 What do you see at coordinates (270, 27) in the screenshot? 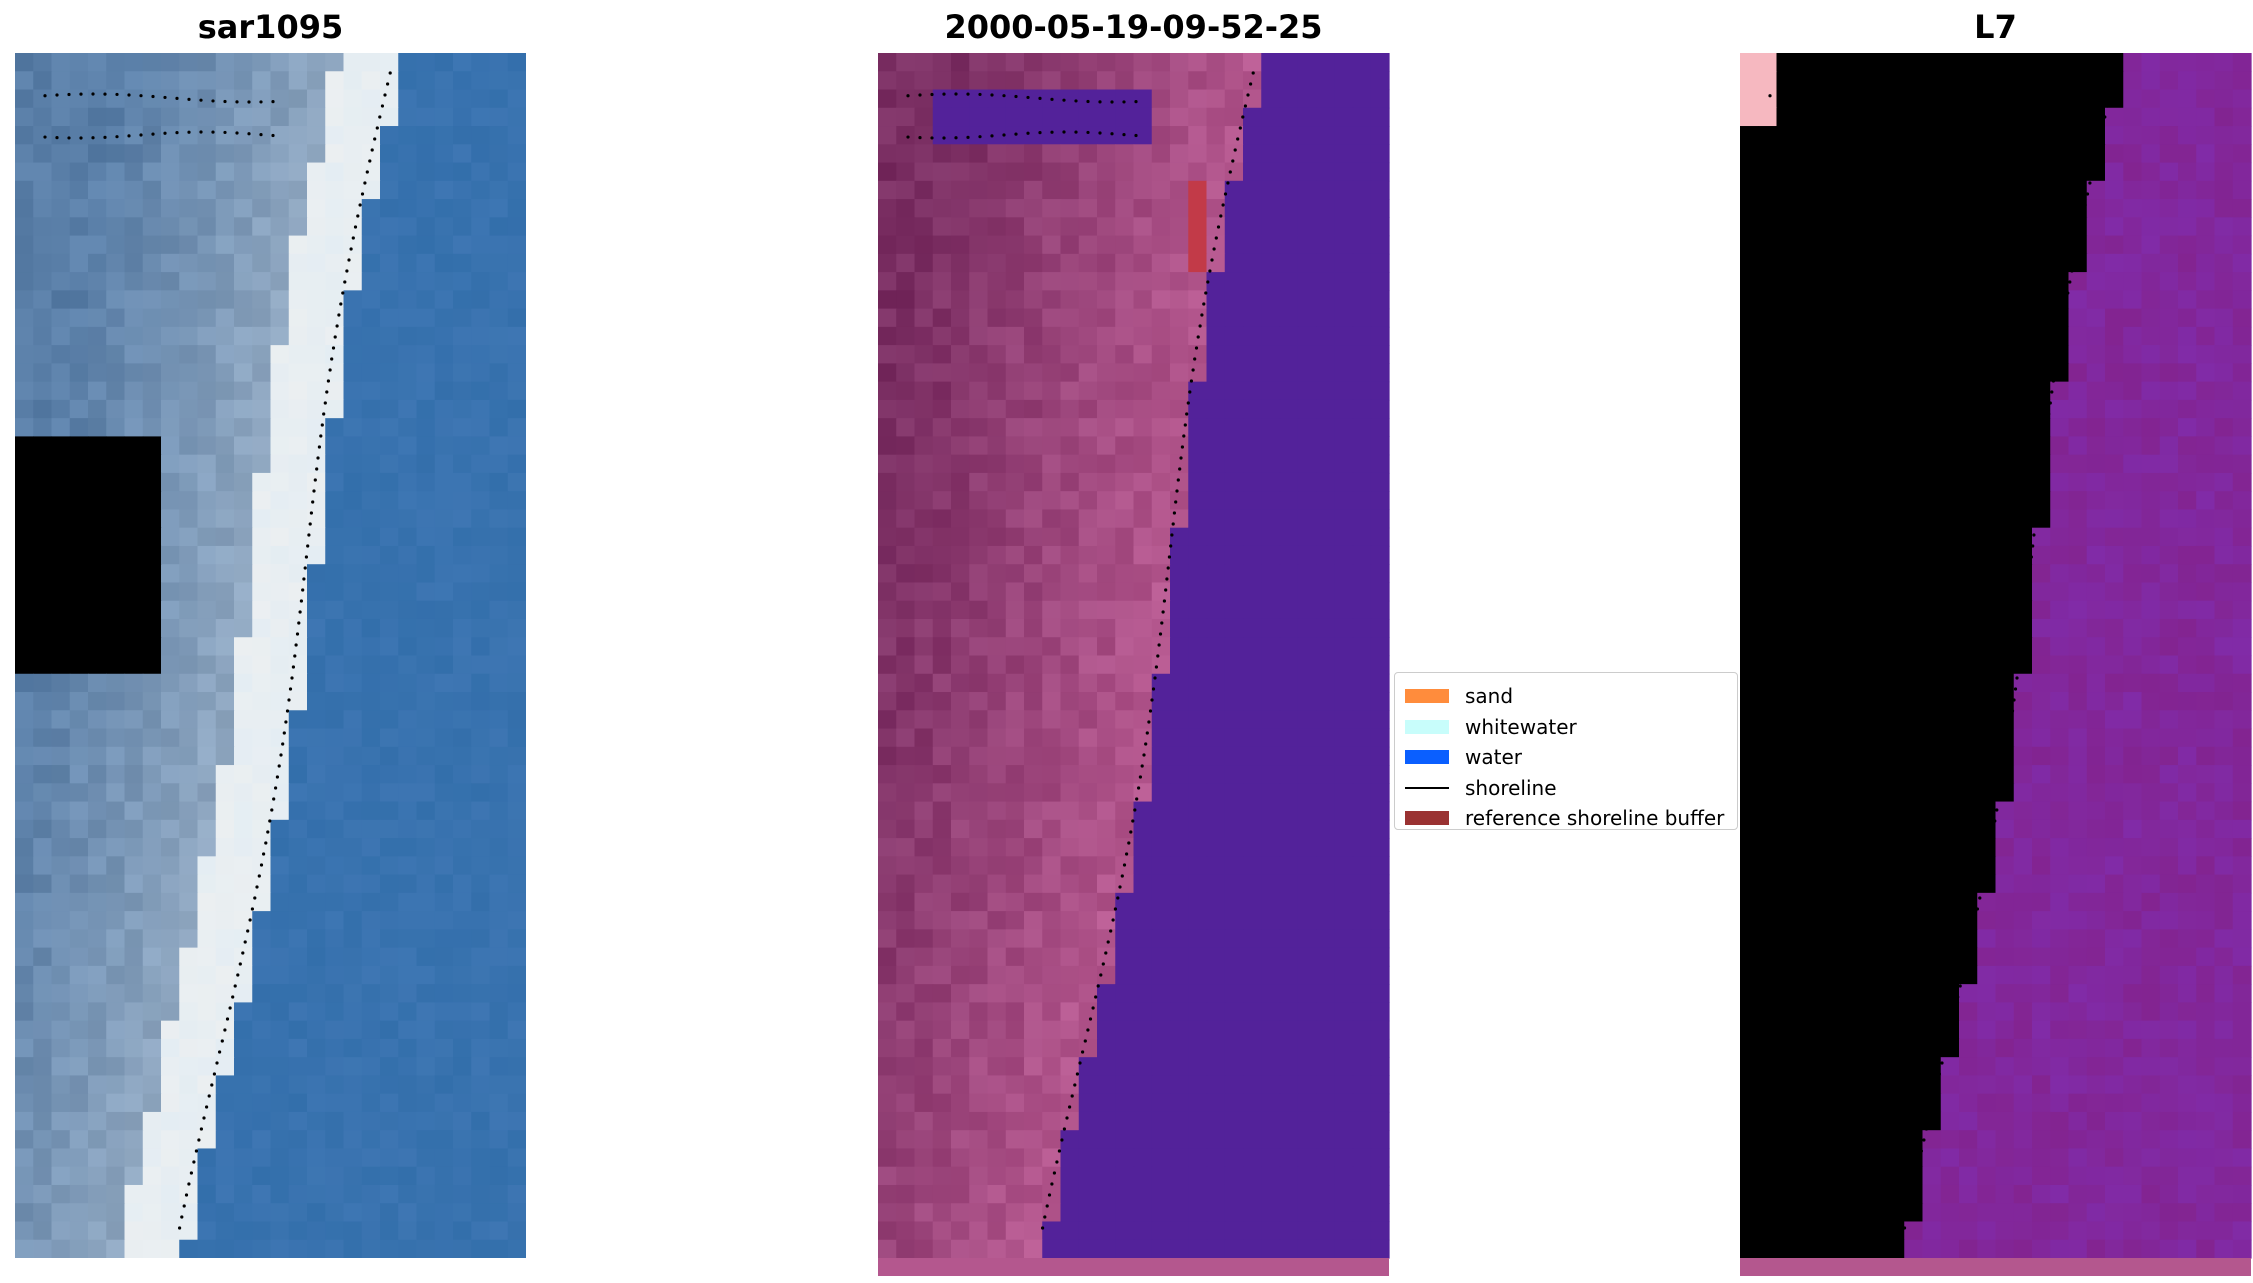
I see `panel-title-rgb: sar1095` at bounding box center [270, 27].